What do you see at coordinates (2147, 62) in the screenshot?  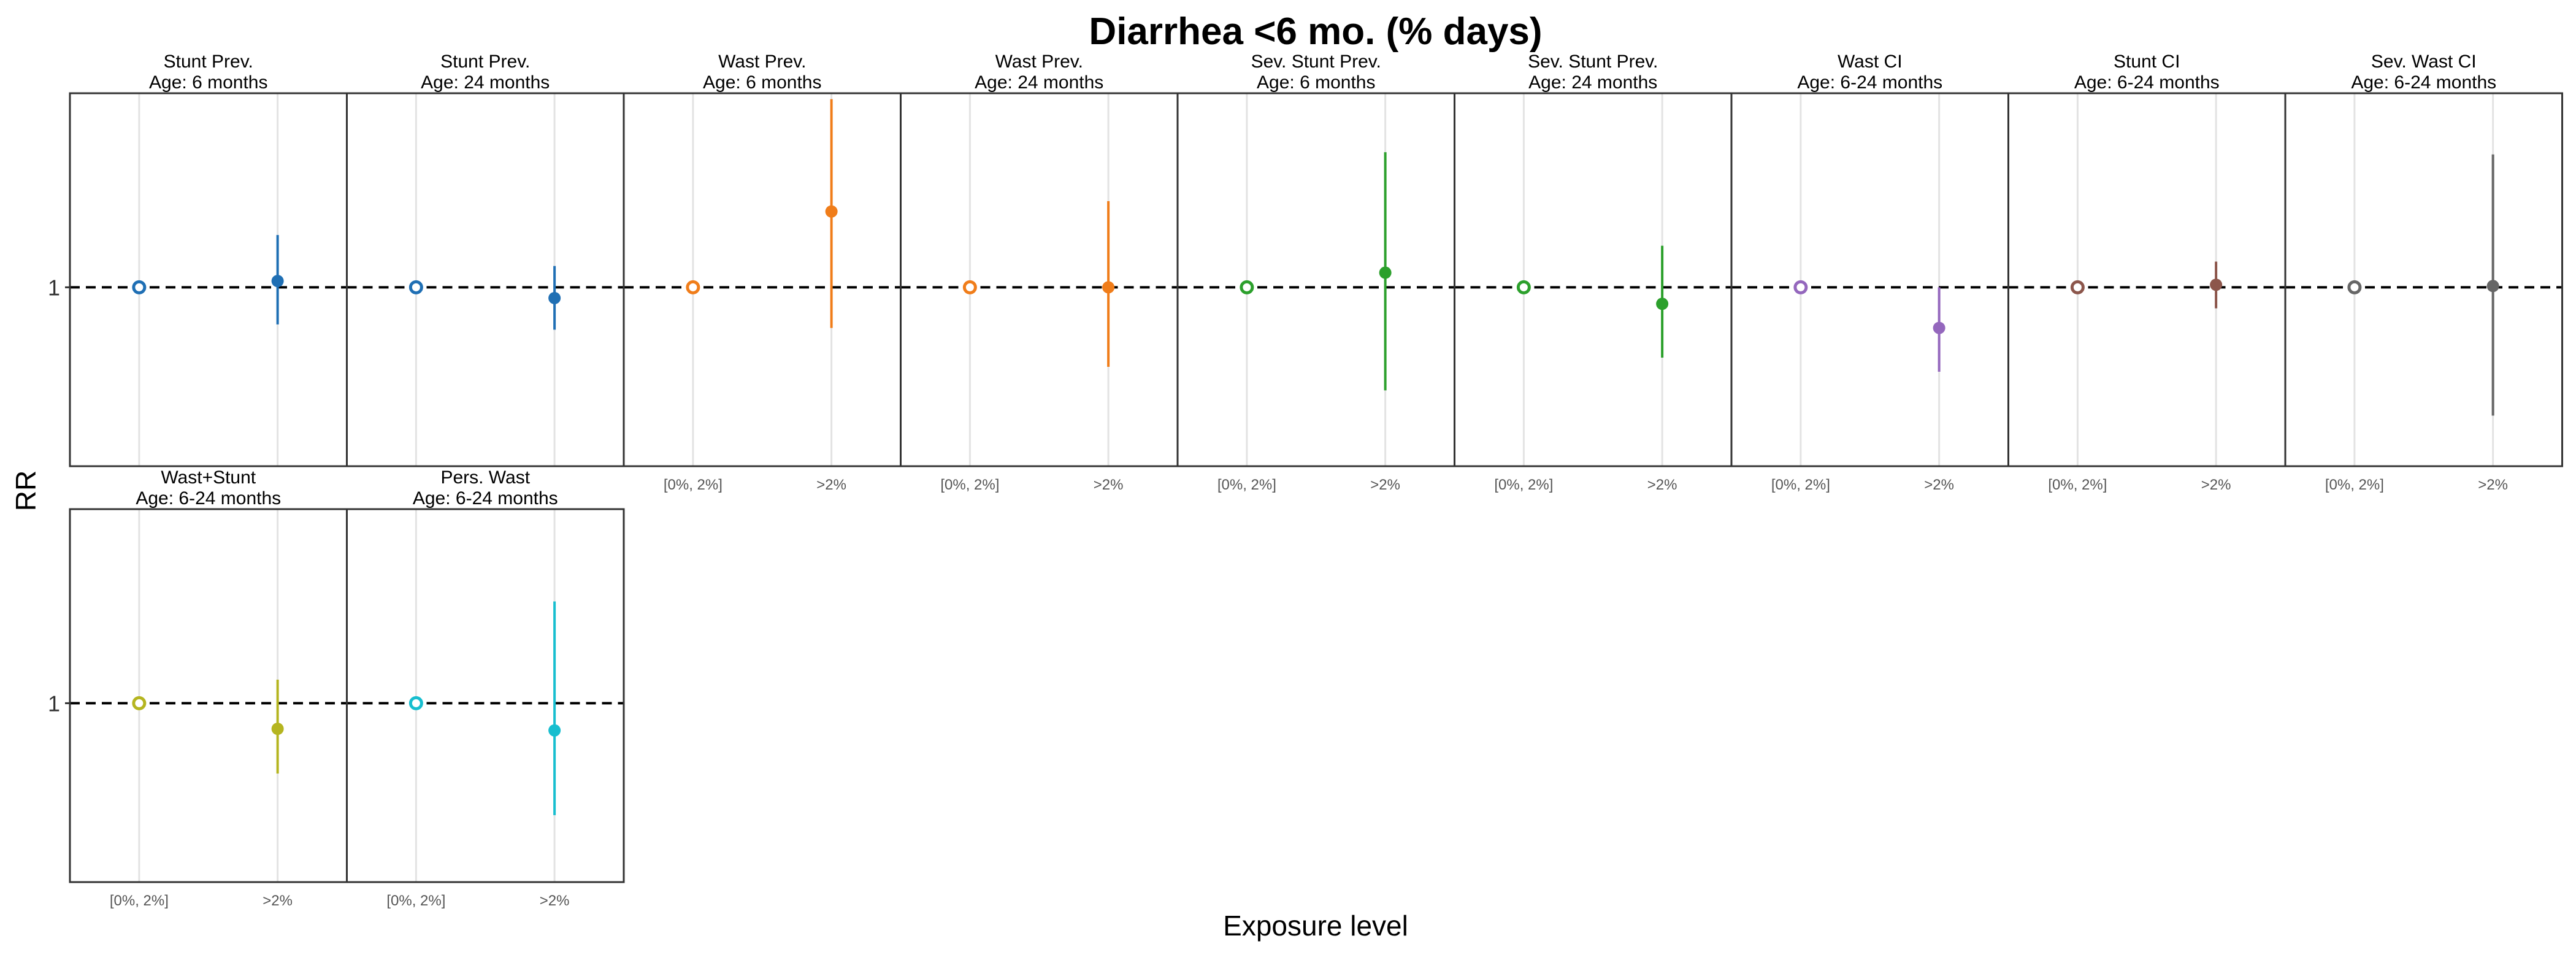 I see `facet-title: Stunt CI` at bounding box center [2147, 62].